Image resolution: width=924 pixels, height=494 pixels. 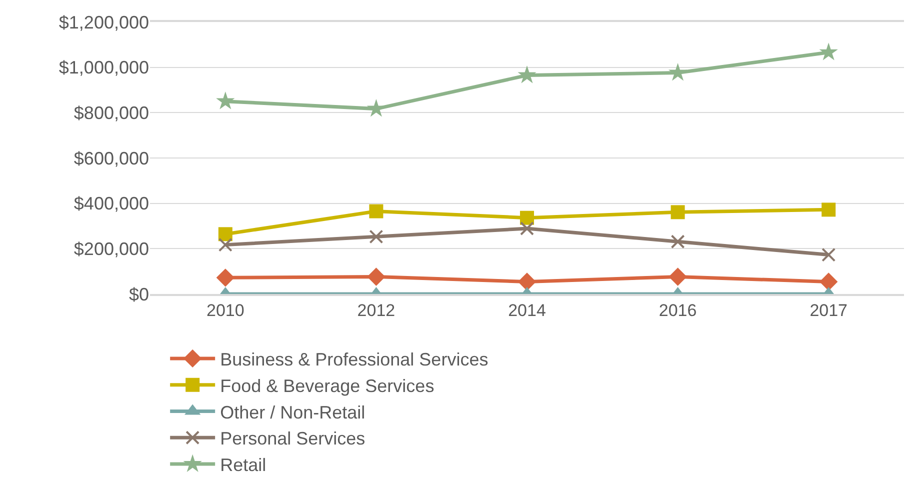 What do you see at coordinates (327, 386) in the screenshot?
I see `legend-label: Food & Beverage Services` at bounding box center [327, 386].